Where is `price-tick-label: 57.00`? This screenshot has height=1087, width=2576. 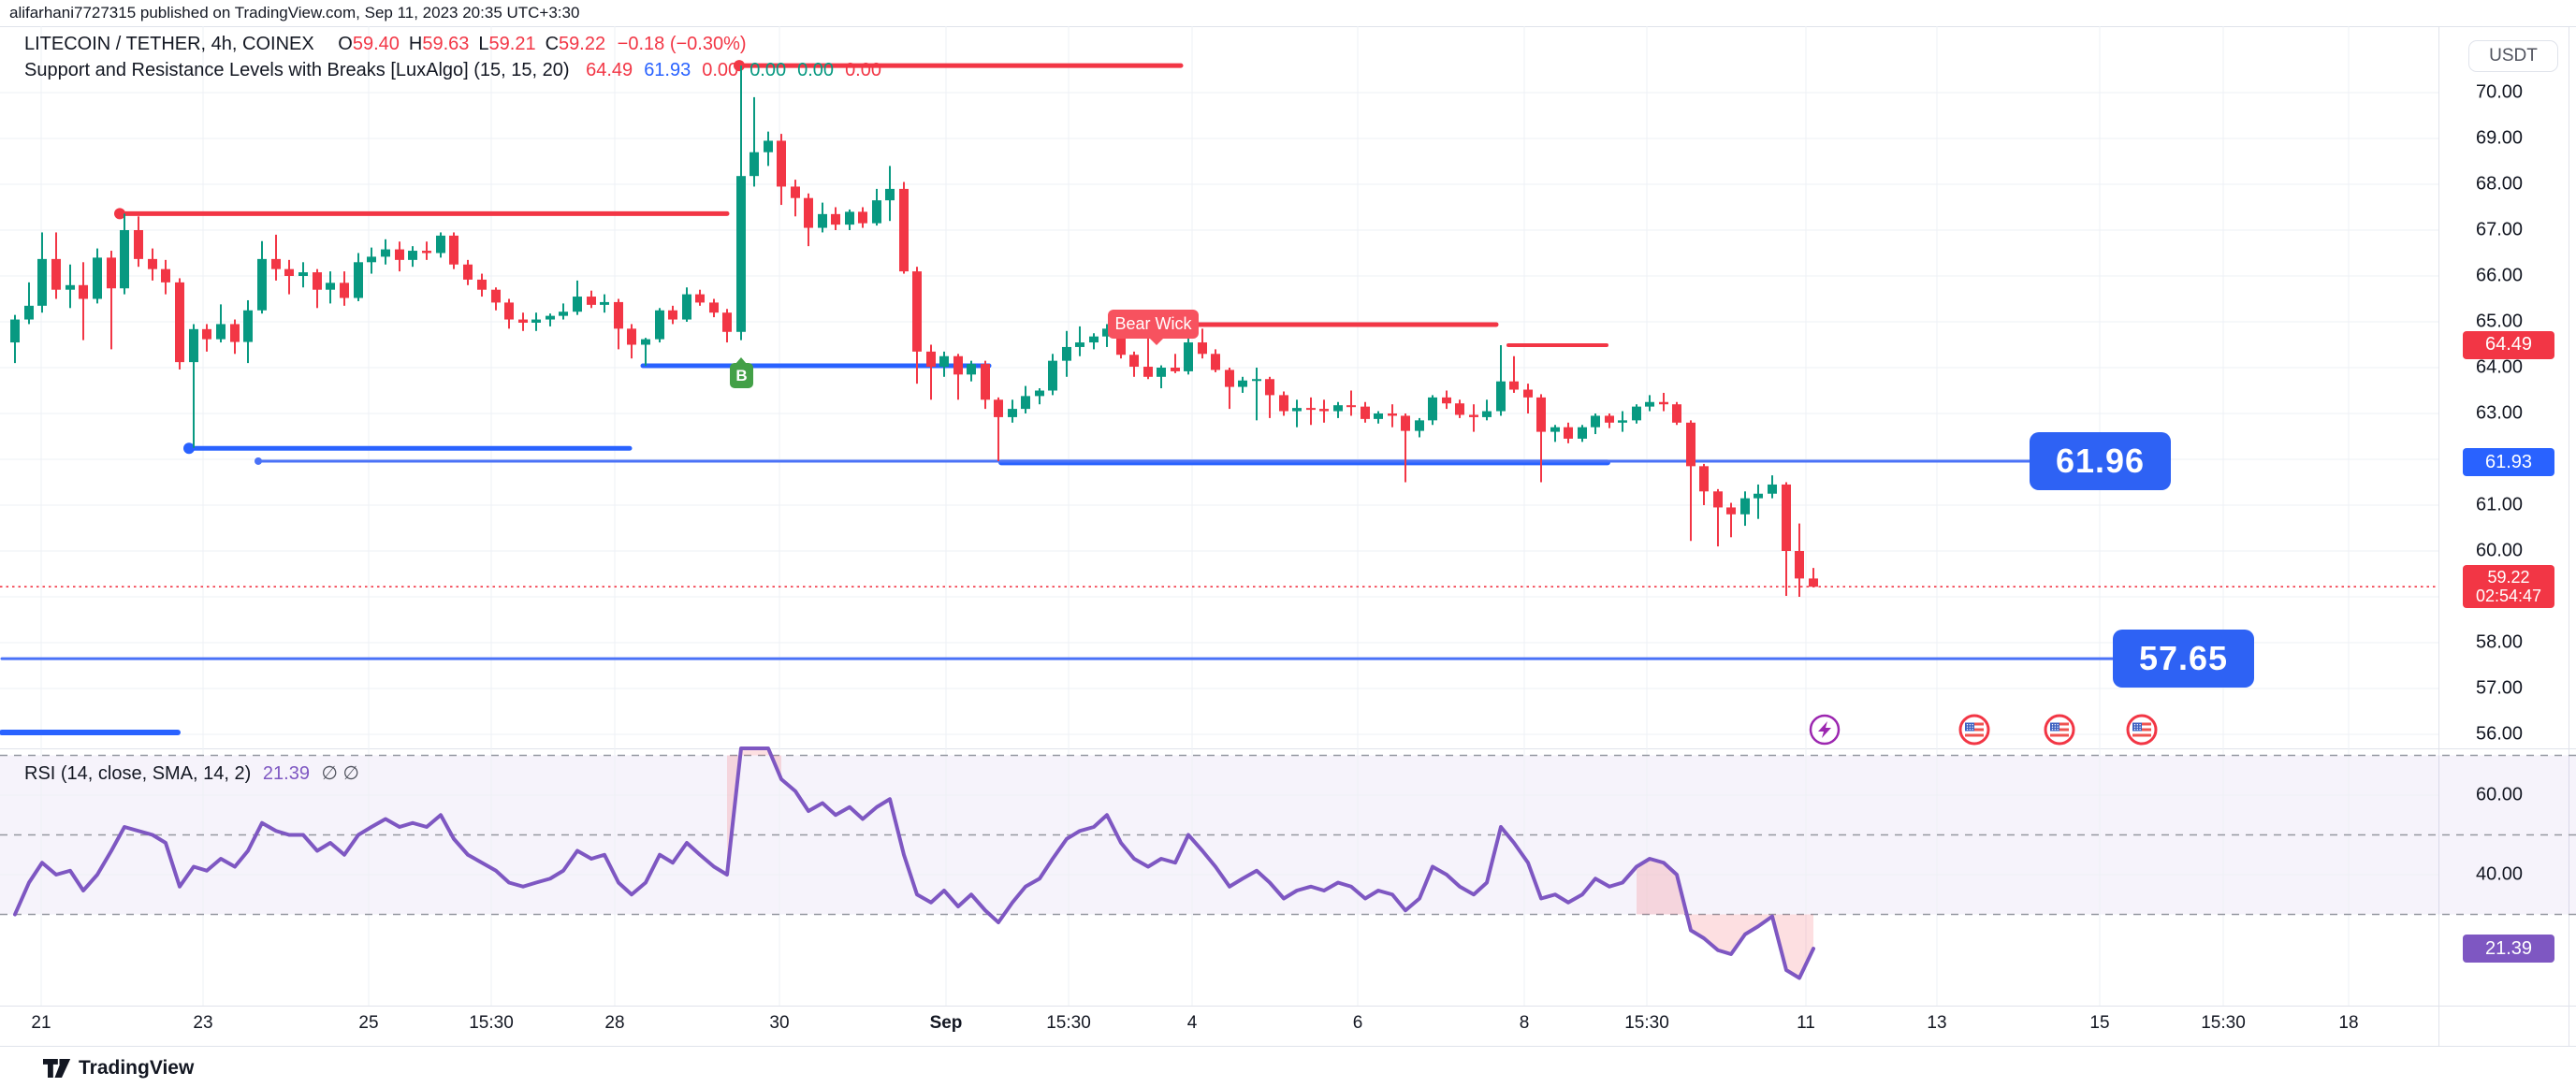
price-tick-label: 57.00 is located at coordinates (2500, 688).